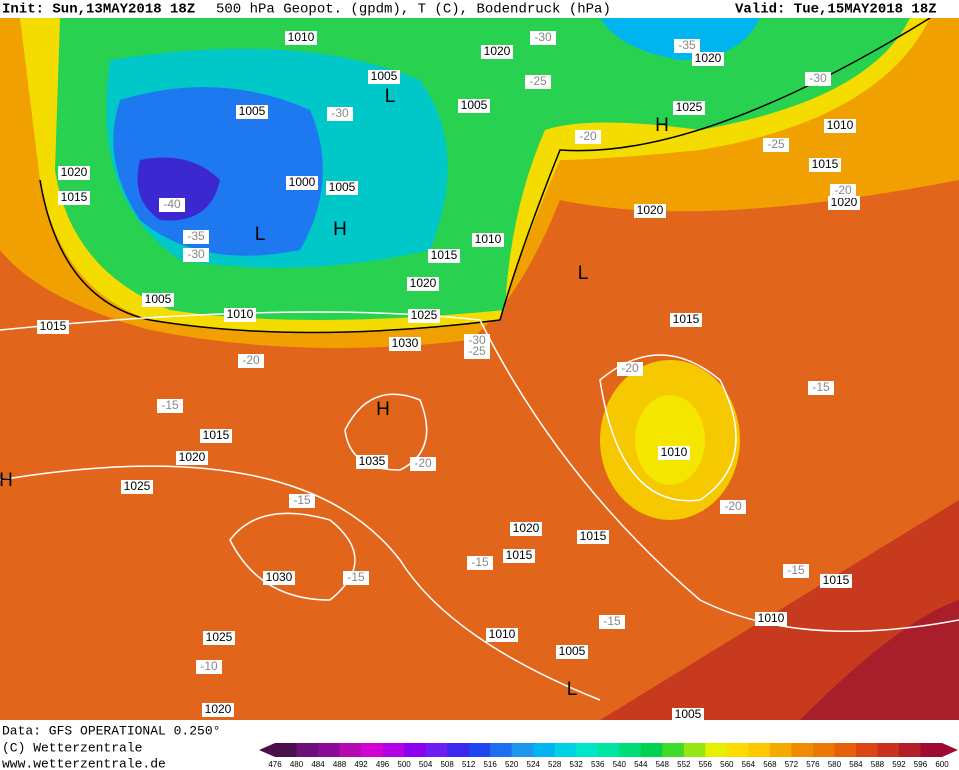 This screenshot has height=770, width=959. What do you see at coordinates (577, 764) in the screenshot?
I see `scale-label: 532` at bounding box center [577, 764].